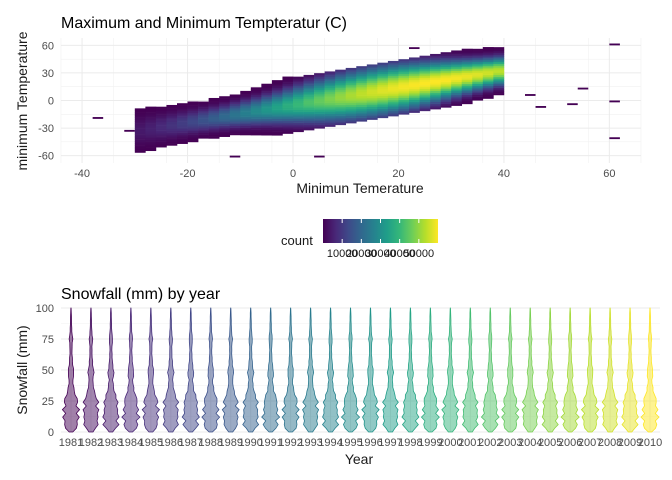 Image resolution: width=672 pixels, height=480 pixels. I want to click on violin-1995, so click(350, 370).